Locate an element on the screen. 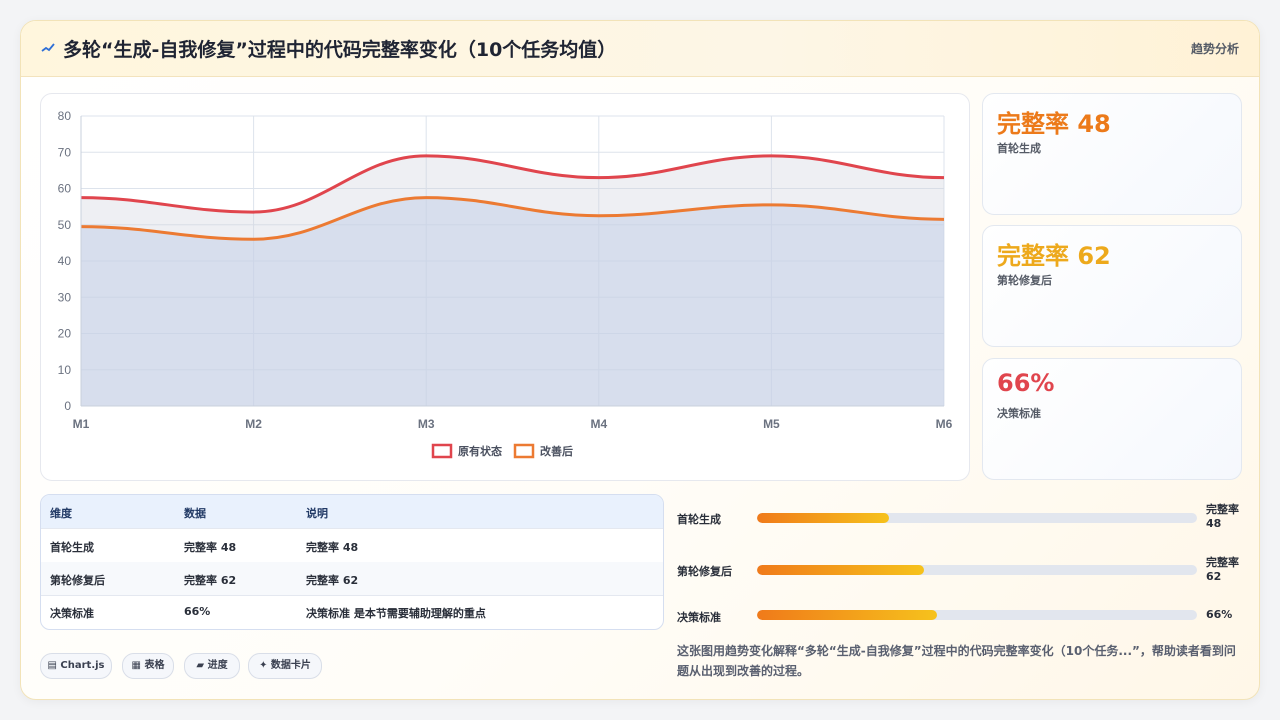  stat-label: 决策标准 is located at coordinates (1019, 413).